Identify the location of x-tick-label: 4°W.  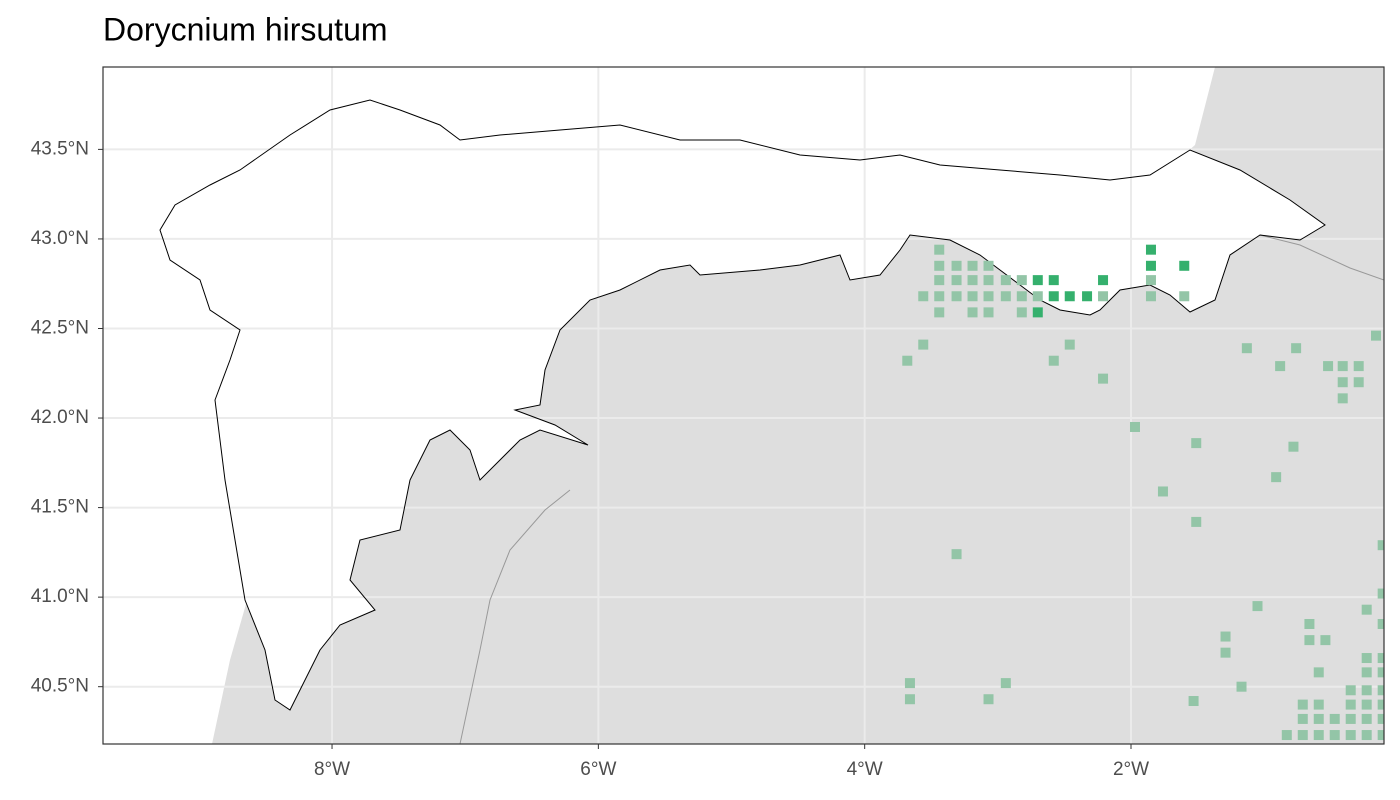
(865, 769).